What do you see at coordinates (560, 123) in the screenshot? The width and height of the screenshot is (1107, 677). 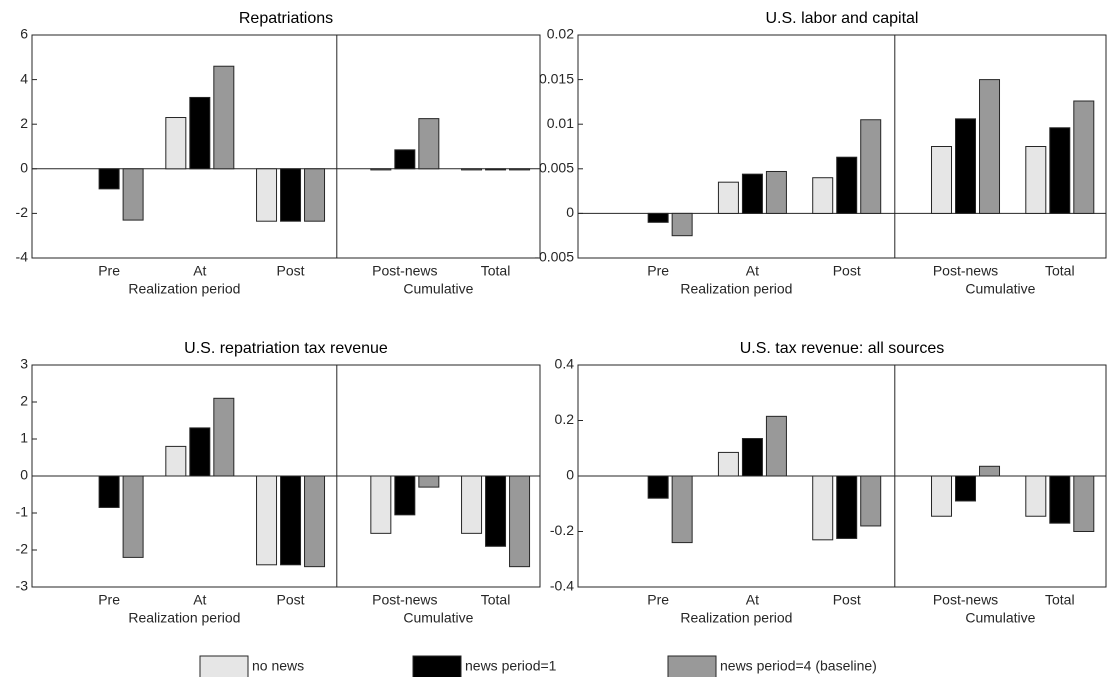 I see `y-tick-label: 0.01` at bounding box center [560, 123].